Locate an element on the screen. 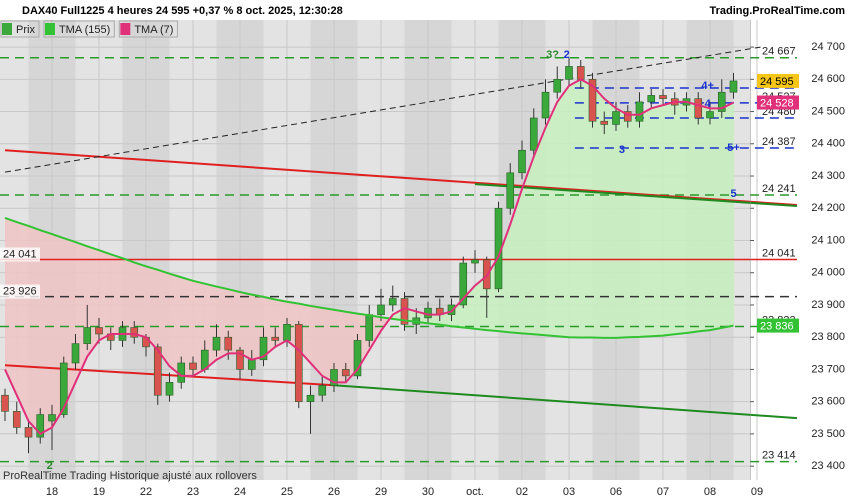 The image size is (850, 500). annotation: 2 is located at coordinates (50, 466).